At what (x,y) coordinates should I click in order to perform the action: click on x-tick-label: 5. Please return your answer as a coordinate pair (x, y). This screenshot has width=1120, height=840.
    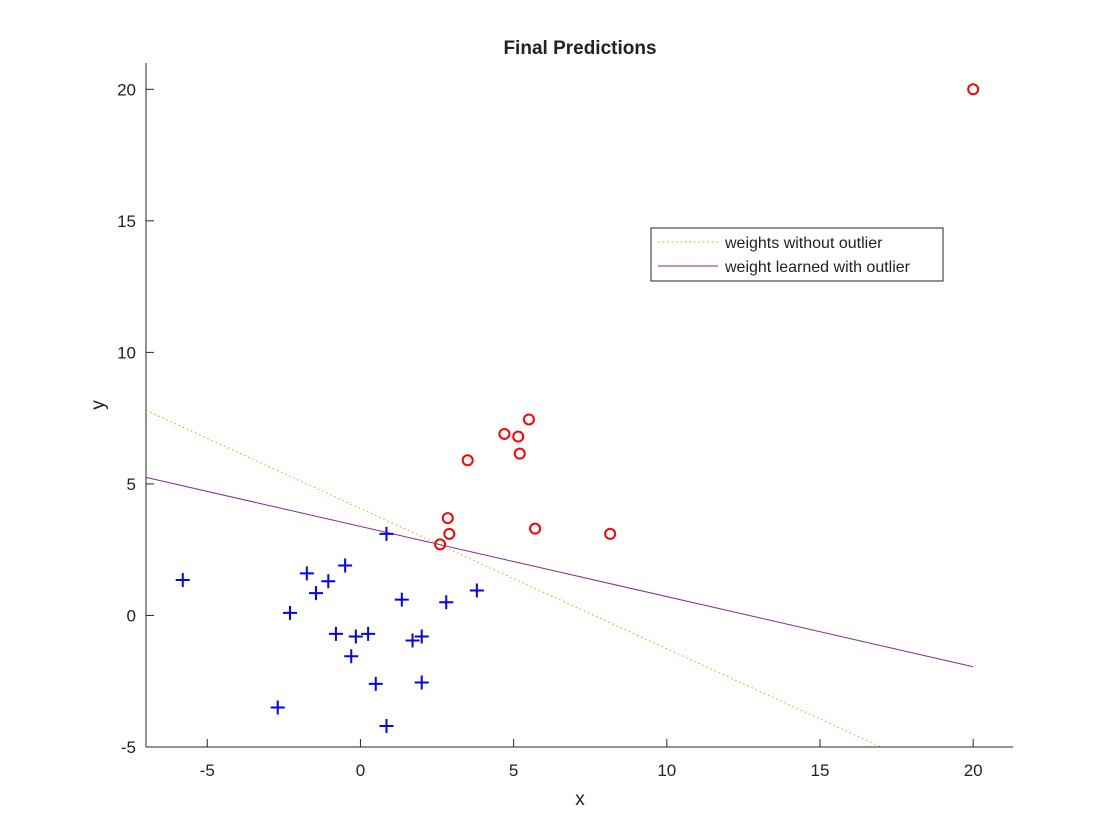
    Looking at the image, I should click on (513, 770).